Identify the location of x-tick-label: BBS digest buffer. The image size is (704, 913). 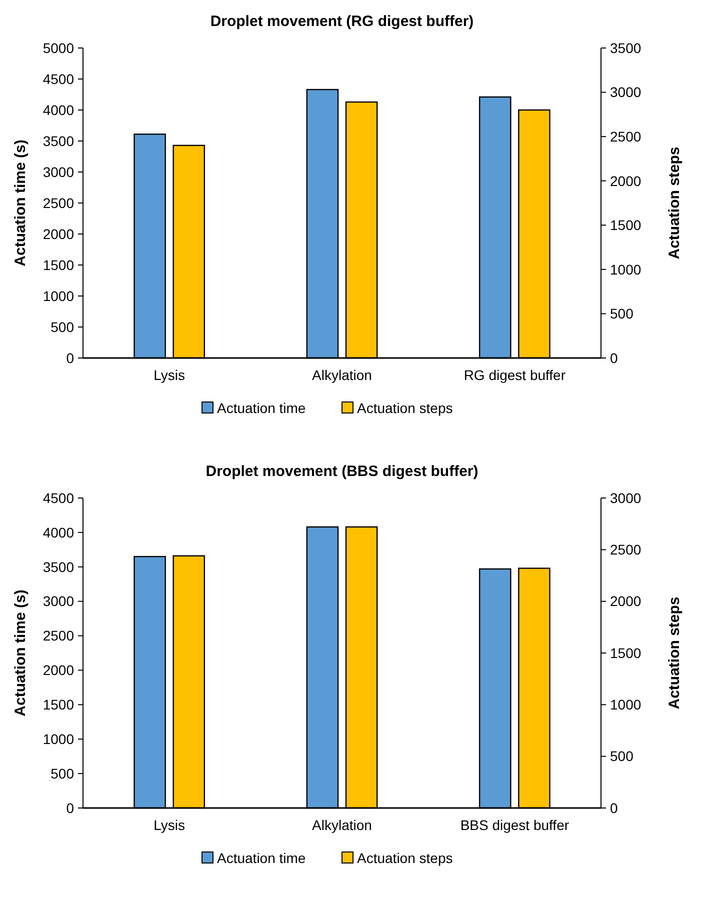
(515, 825).